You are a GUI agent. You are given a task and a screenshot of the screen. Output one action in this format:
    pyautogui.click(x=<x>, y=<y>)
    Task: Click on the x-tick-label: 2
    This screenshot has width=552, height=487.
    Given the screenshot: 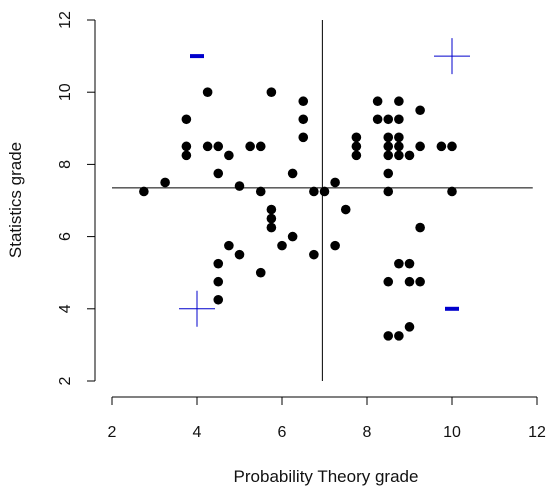 What is the action you would take?
    pyautogui.click(x=112, y=432)
    